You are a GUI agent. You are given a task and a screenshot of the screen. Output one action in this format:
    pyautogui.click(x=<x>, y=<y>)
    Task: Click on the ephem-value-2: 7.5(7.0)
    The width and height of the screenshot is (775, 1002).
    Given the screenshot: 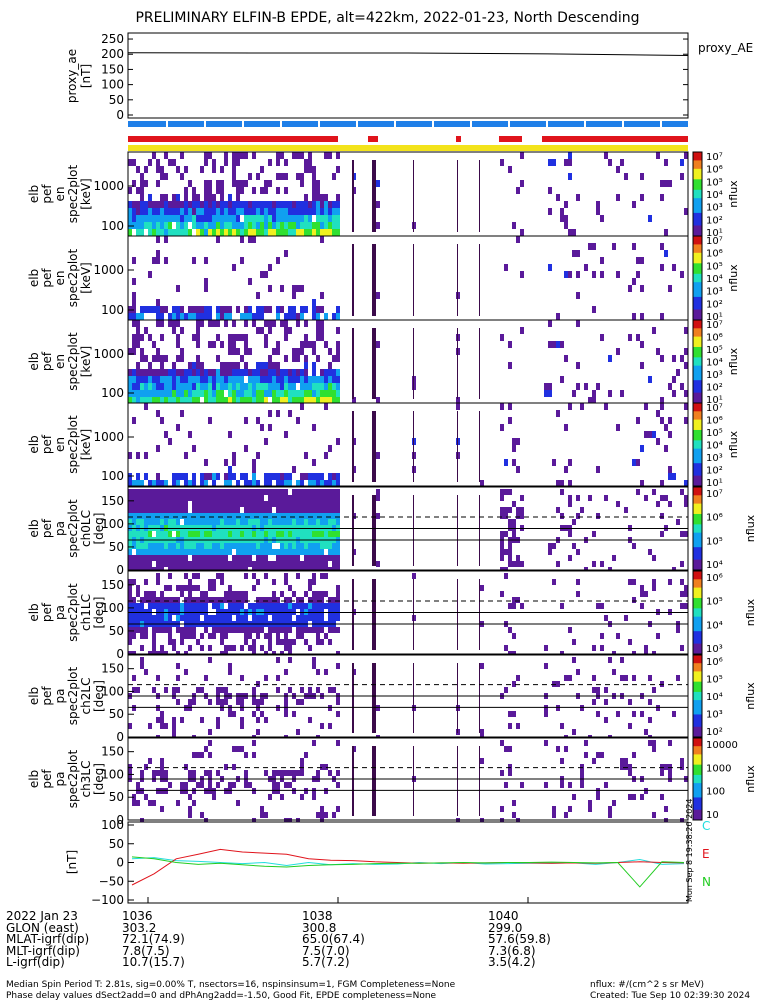 What is the action you would take?
    pyautogui.click(x=326, y=950)
    